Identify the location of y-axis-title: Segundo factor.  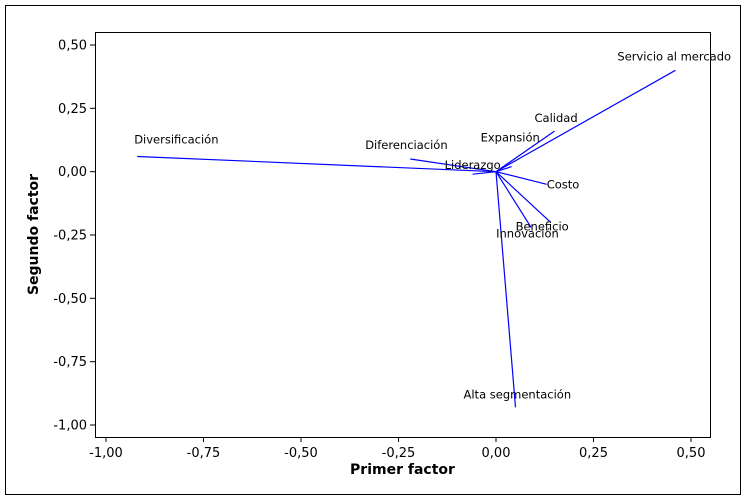
(34, 234).